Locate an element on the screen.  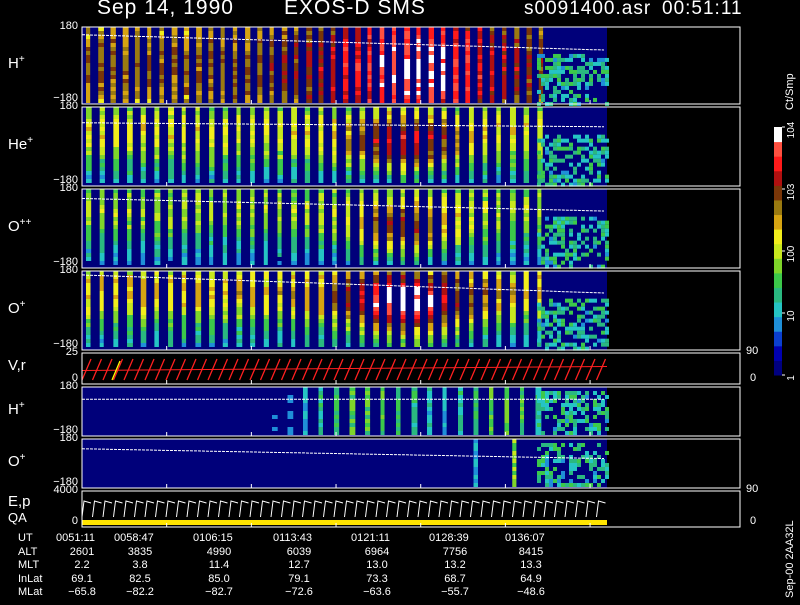
panel-label-base: O is located at coordinates (14, 308).